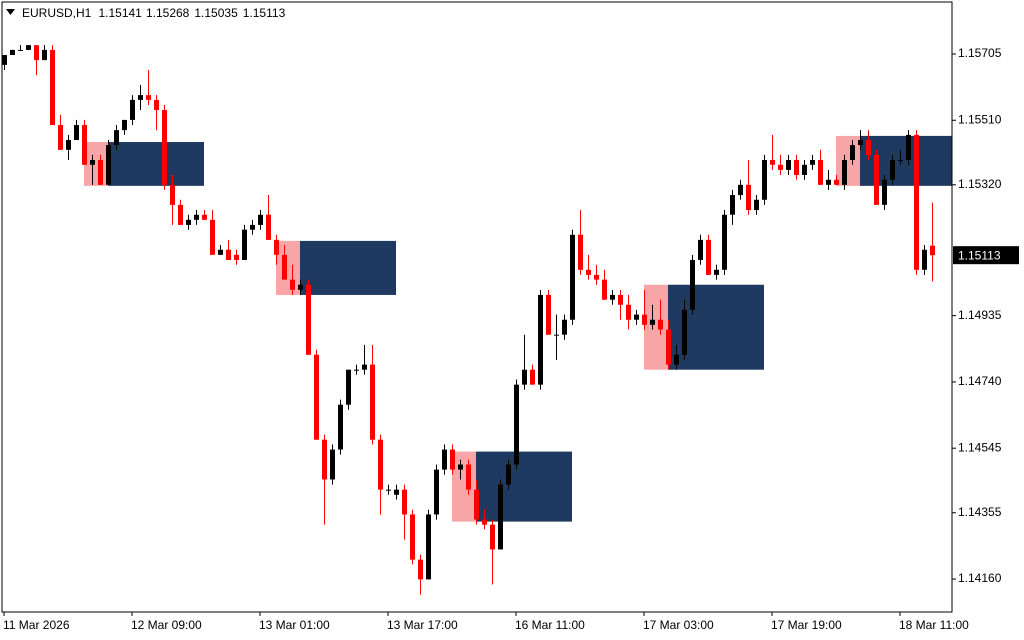  I want to click on x-tick-label: 12 Mar 09:00, so click(166, 625).